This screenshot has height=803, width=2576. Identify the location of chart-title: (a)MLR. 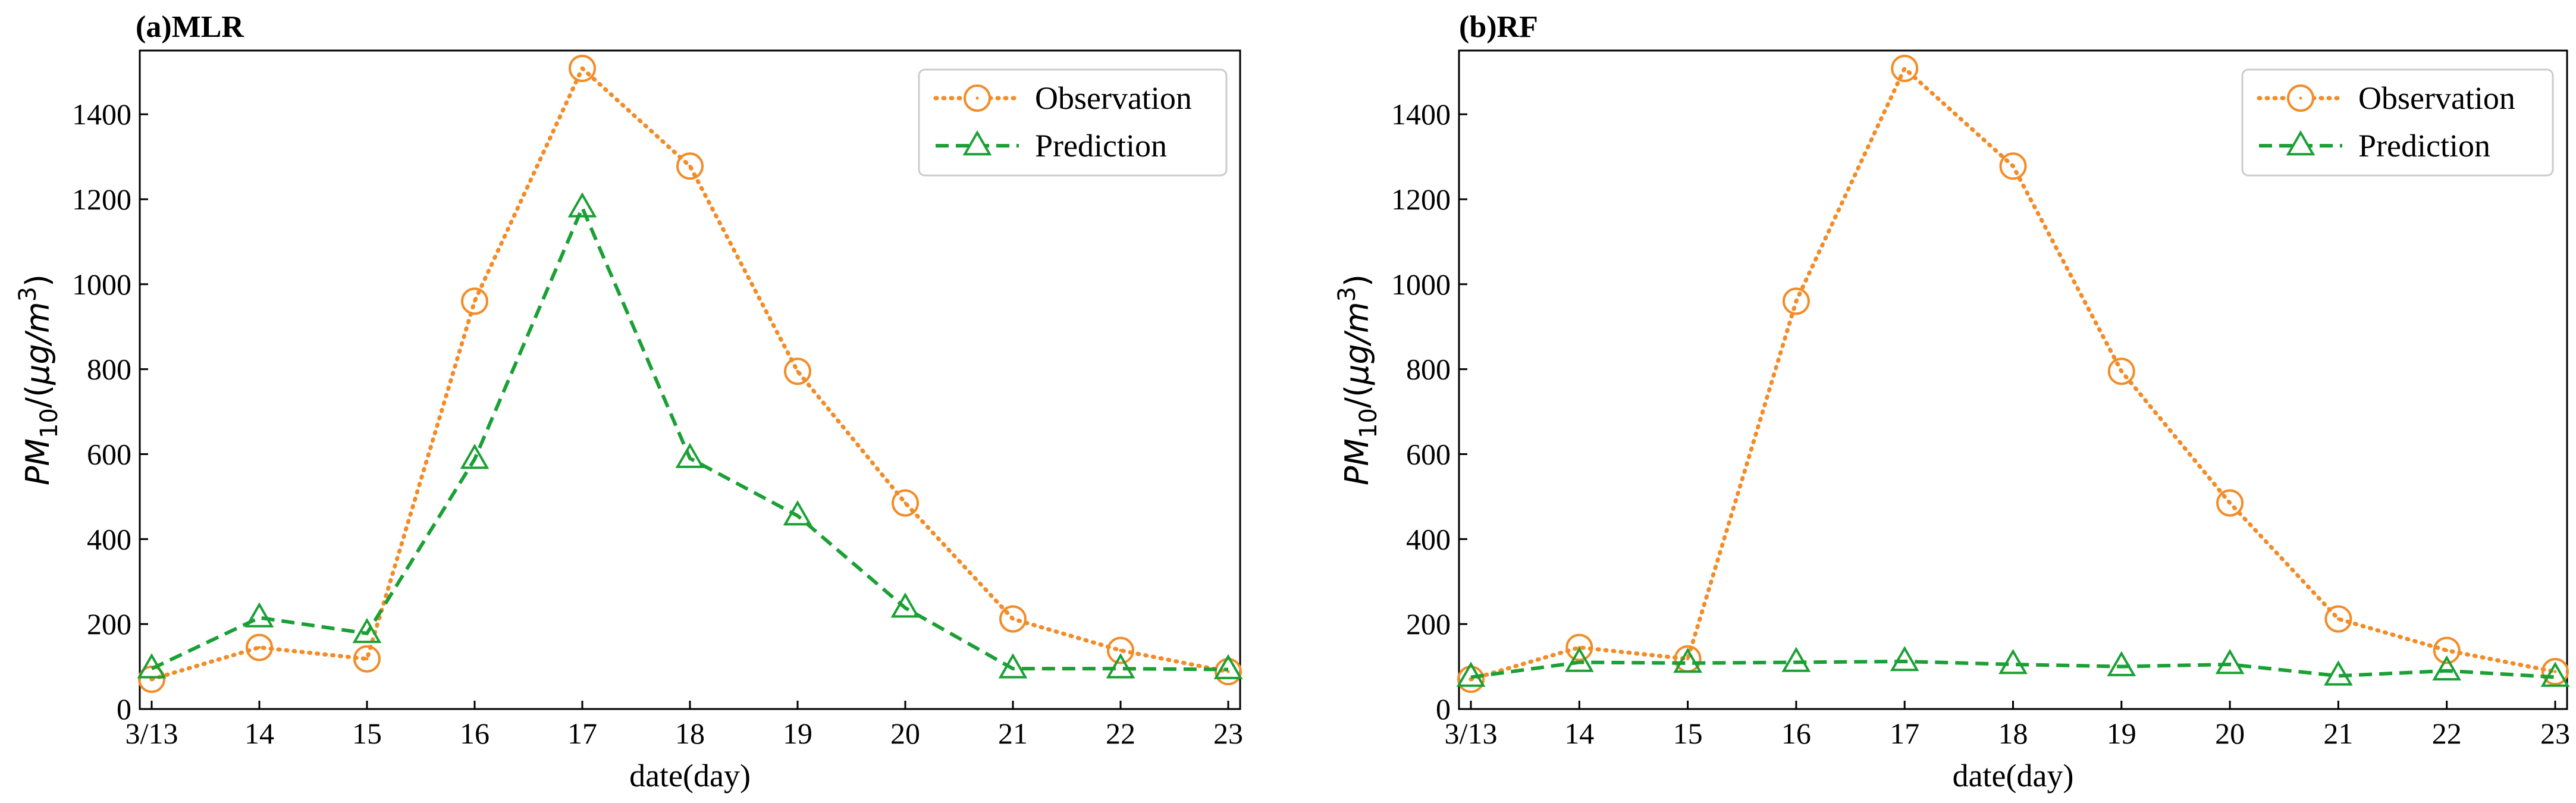
(190, 27).